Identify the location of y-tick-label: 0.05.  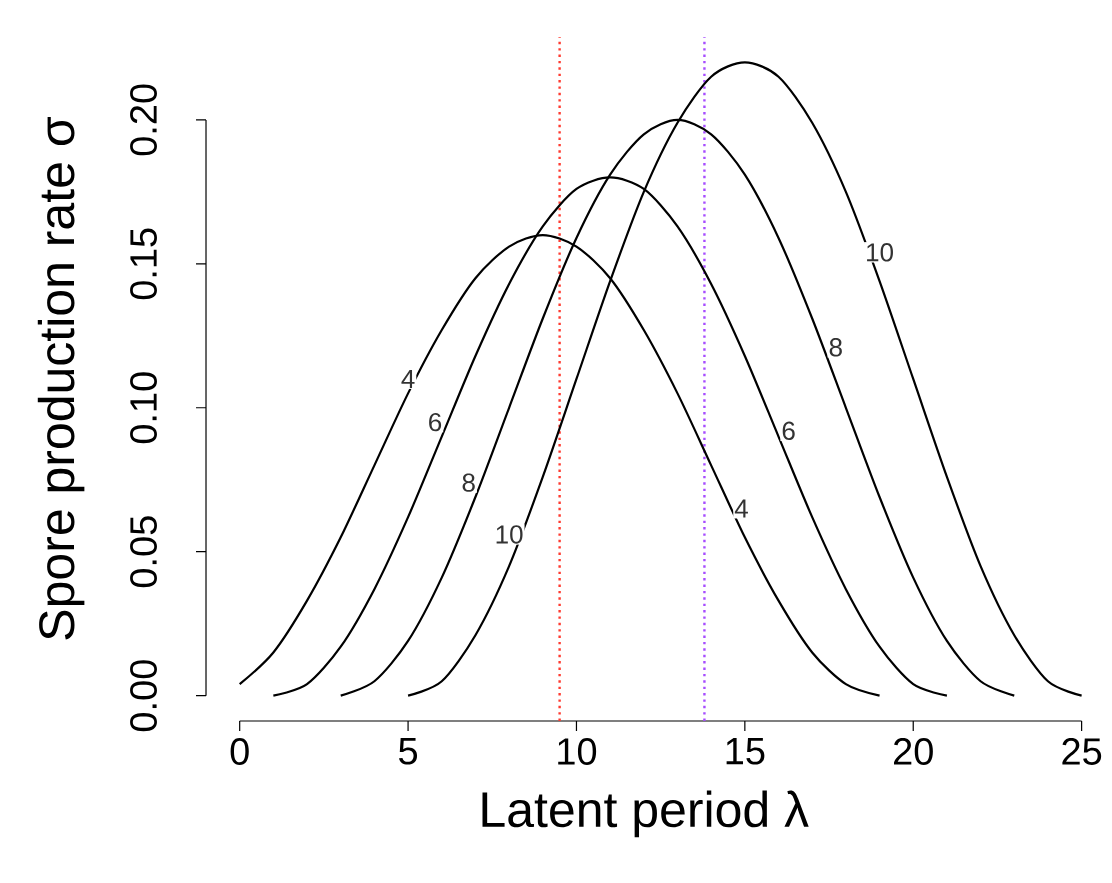
(143, 552).